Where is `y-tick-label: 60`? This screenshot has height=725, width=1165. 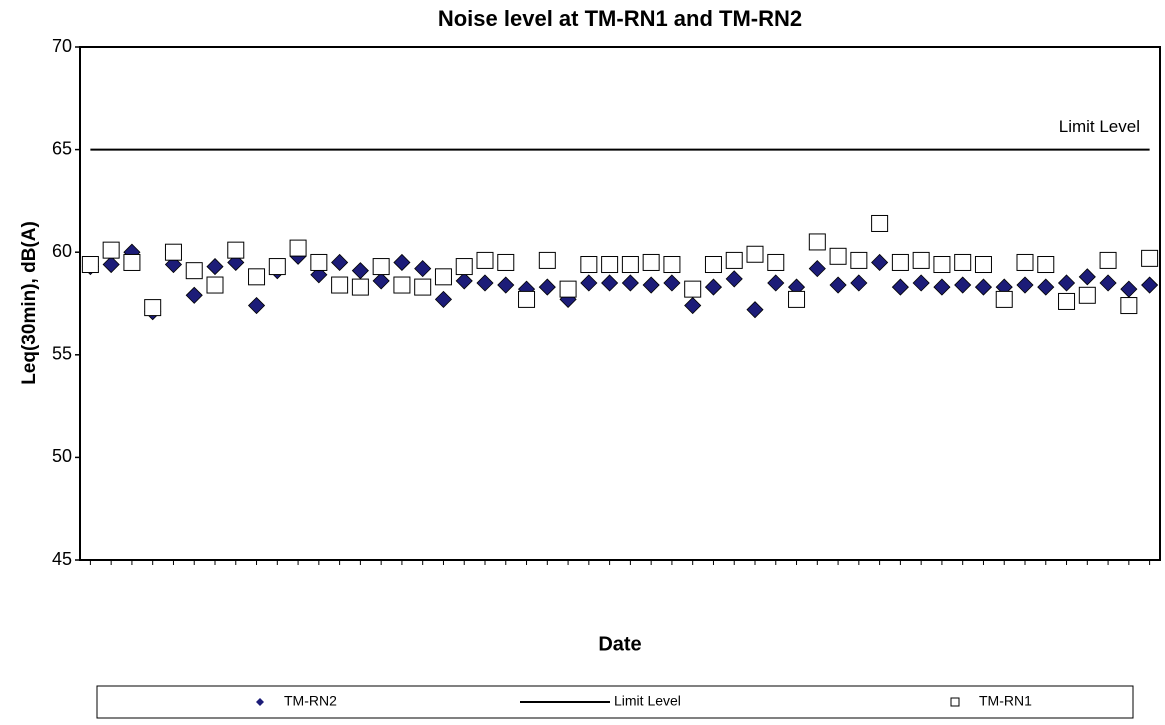
y-tick-label: 60 is located at coordinates (62, 251).